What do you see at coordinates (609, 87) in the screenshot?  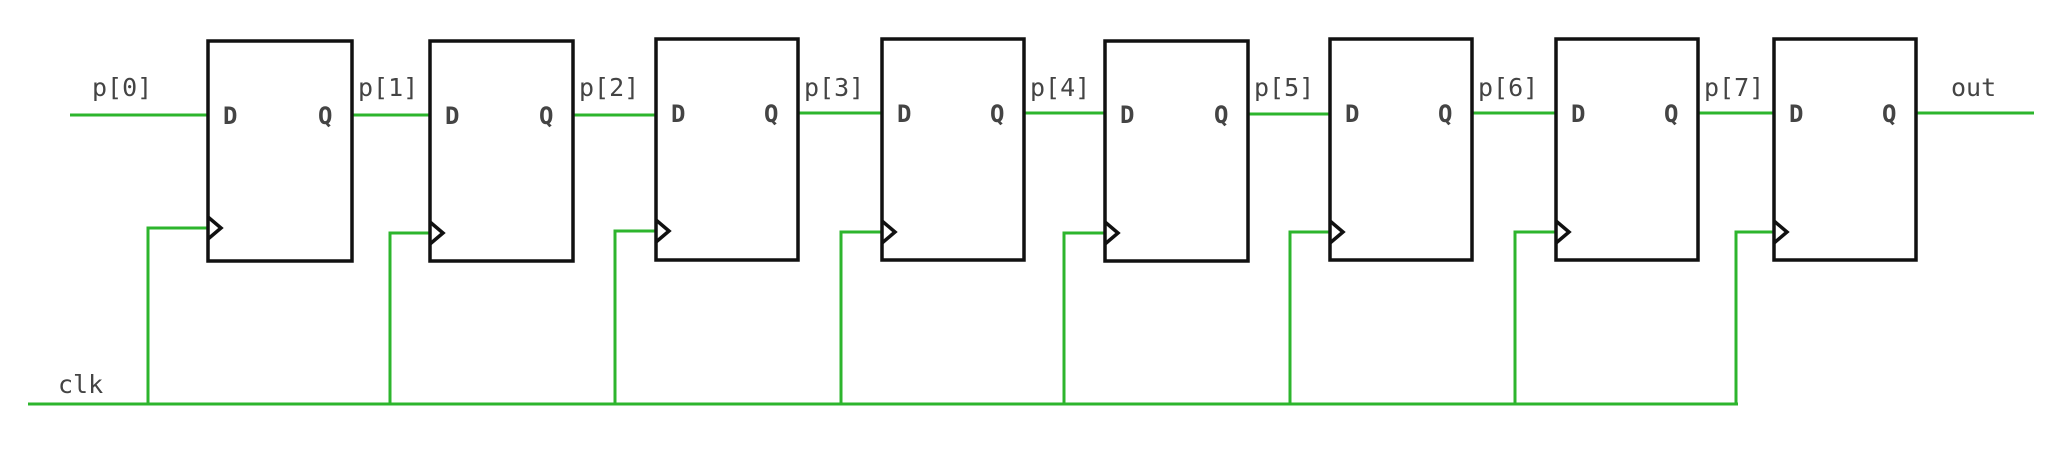 I see `net-label-p2: p[2]` at bounding box center [609, 87].